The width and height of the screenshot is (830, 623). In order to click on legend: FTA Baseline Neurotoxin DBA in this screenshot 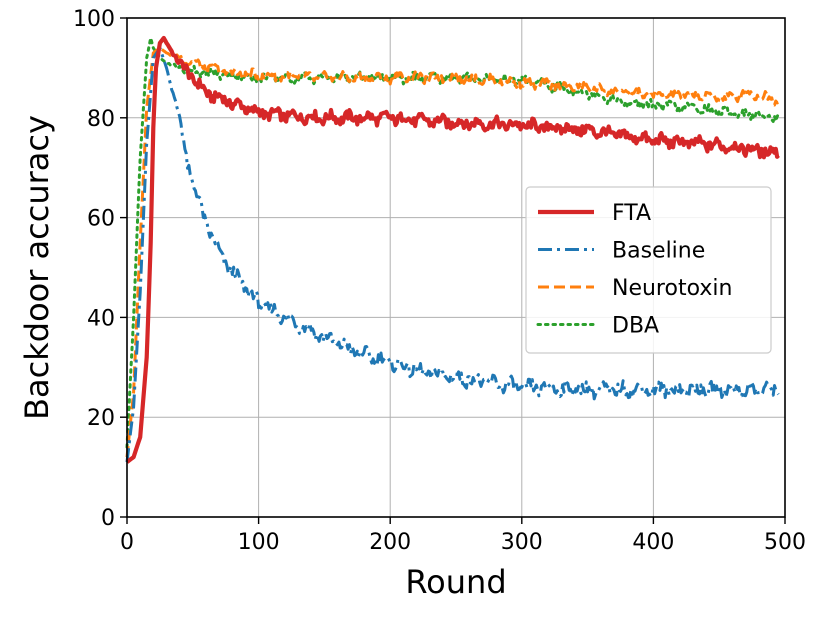, I will do `click(648, 270)`.